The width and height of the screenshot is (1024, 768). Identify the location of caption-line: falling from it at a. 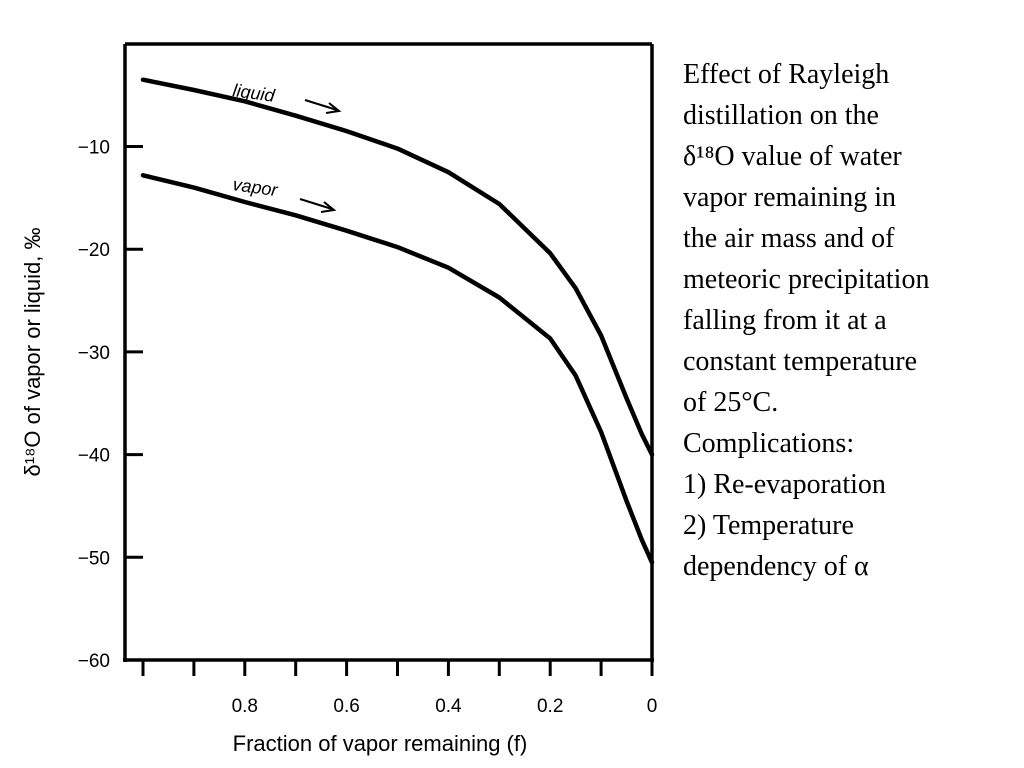
(785, 320).